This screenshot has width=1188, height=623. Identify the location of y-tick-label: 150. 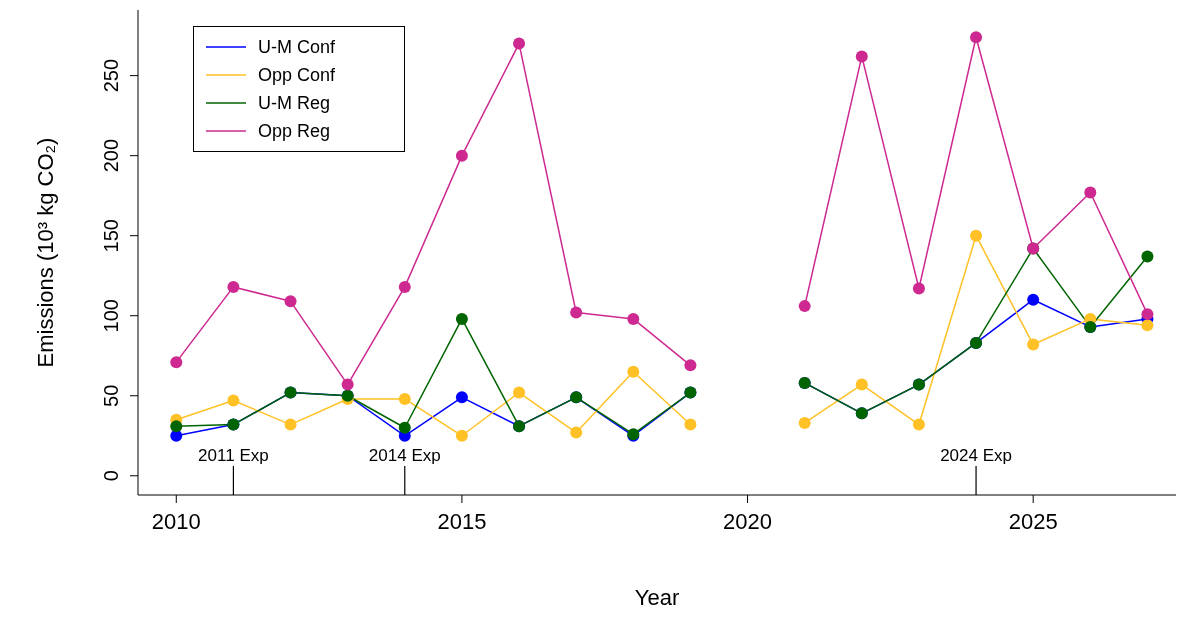
(111, 236).